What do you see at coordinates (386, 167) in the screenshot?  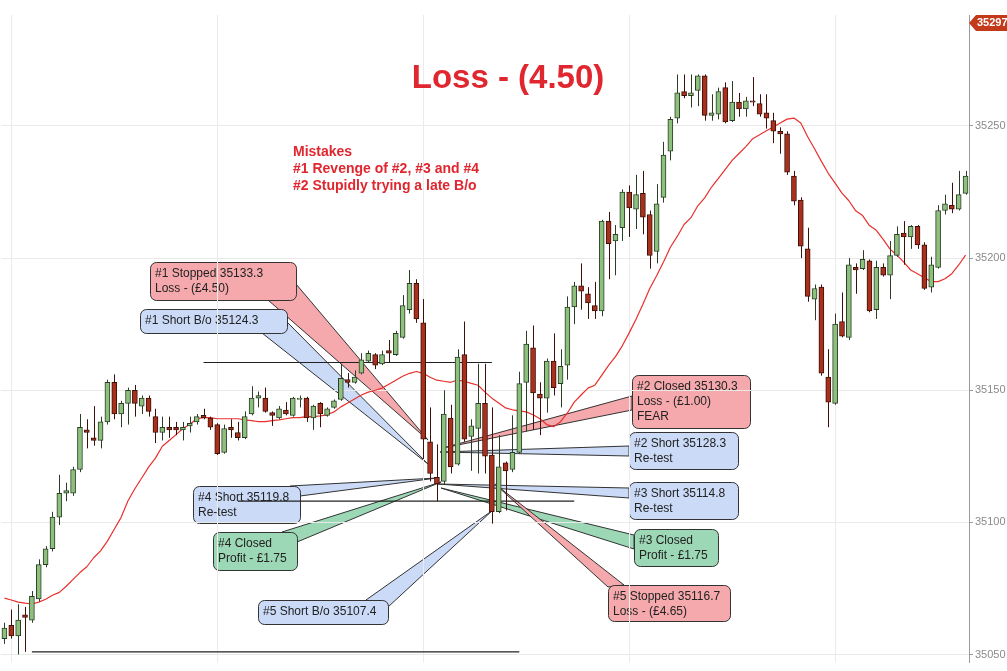 I see `annotation: Mistakes #1 Revenge of #2, #3 and #4 #2 Stupidly trying a late B/o` at bounding box center [386, 167].